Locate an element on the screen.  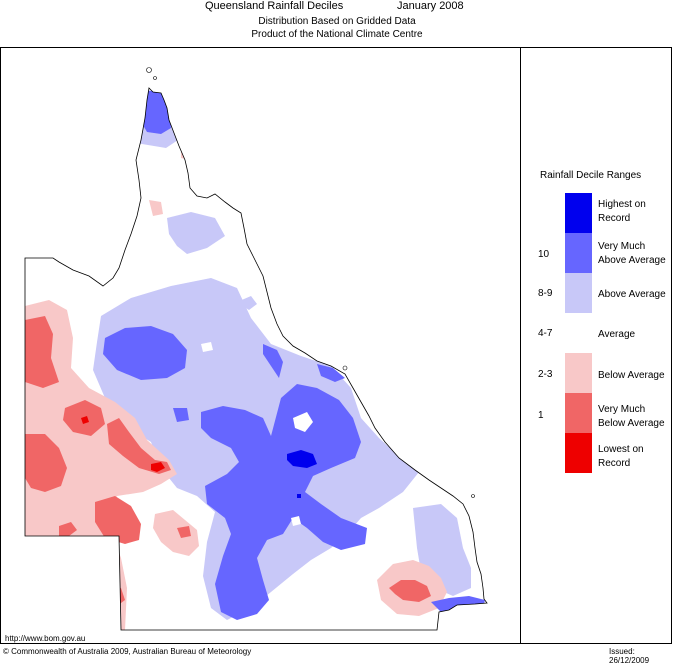
legend-range-8-9: 8-9 is located at coordinates (545, 293).